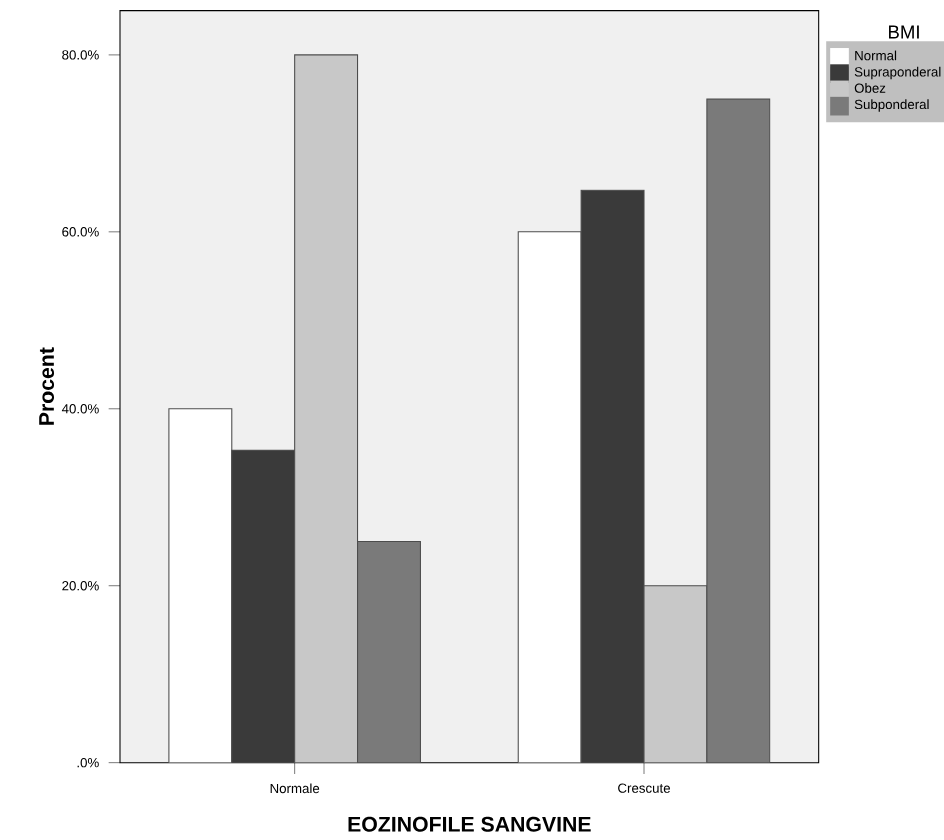 Image resolution: width=944 pixels, height=840 pixels. Describe the element at coordinates (47, 386) in the screenshot. I see `y-axis-title: Procent` at that location.